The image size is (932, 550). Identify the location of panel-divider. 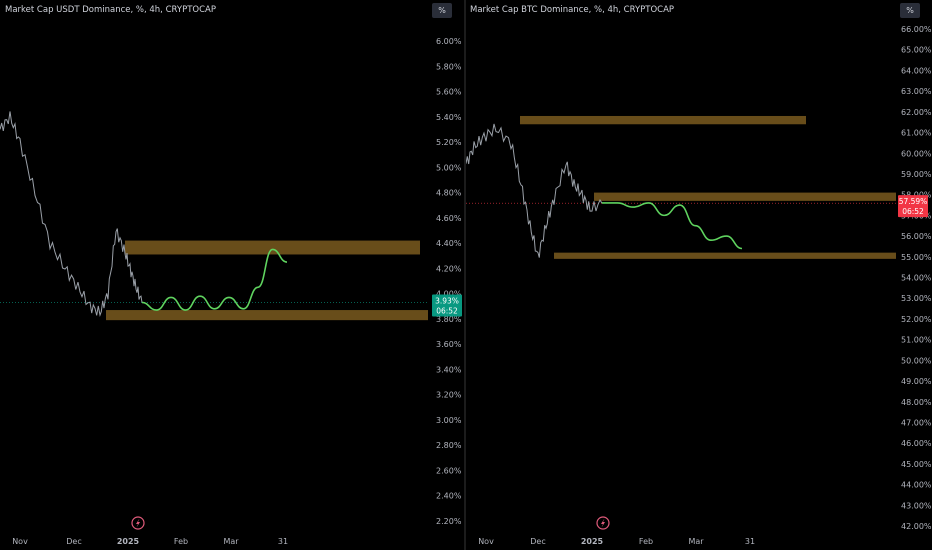
(465, 275).